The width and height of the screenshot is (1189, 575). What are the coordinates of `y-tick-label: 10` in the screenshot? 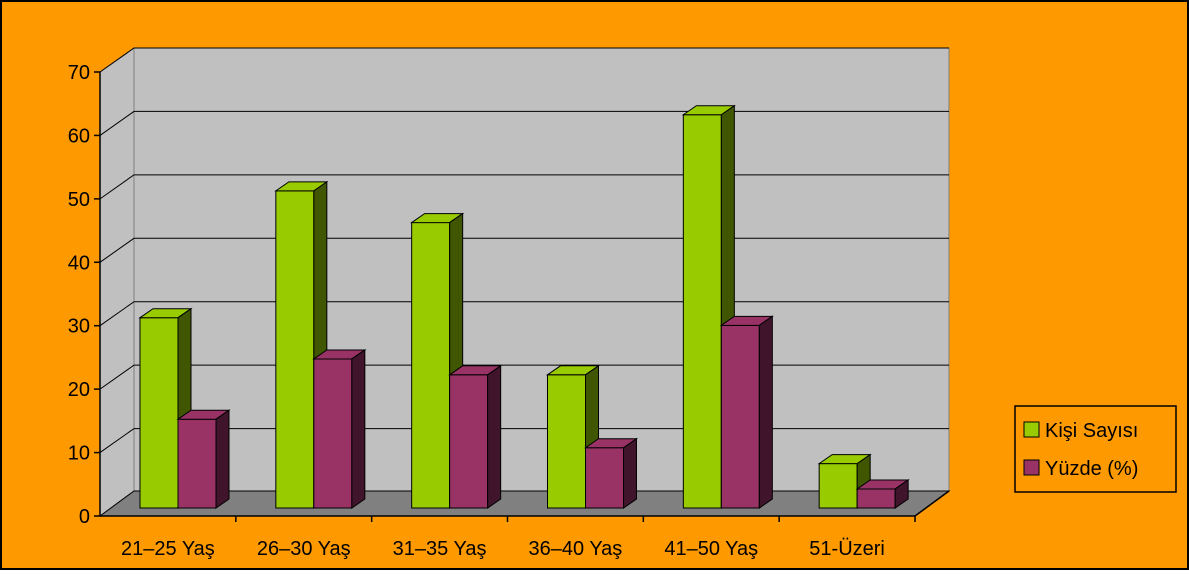 It's located at (79, 454).